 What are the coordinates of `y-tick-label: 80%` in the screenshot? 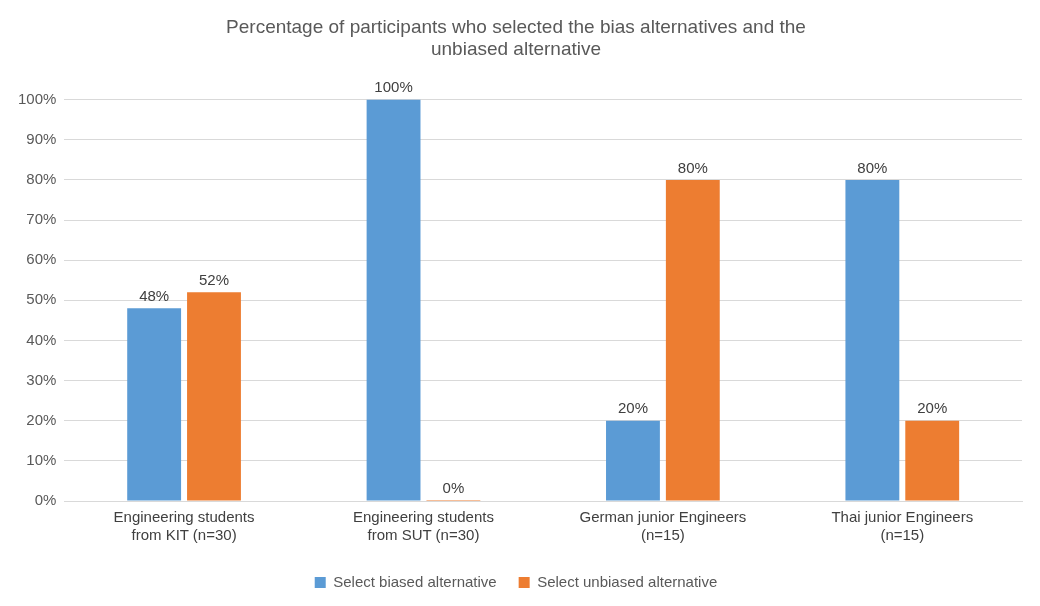 It's located at (41, 179).